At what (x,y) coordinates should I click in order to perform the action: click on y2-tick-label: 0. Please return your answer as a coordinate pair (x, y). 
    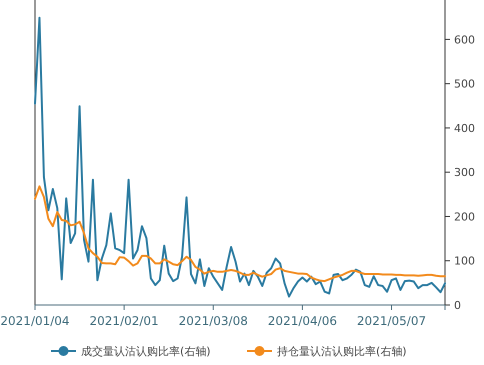
    Looking at the image, I should click on (457, 305).